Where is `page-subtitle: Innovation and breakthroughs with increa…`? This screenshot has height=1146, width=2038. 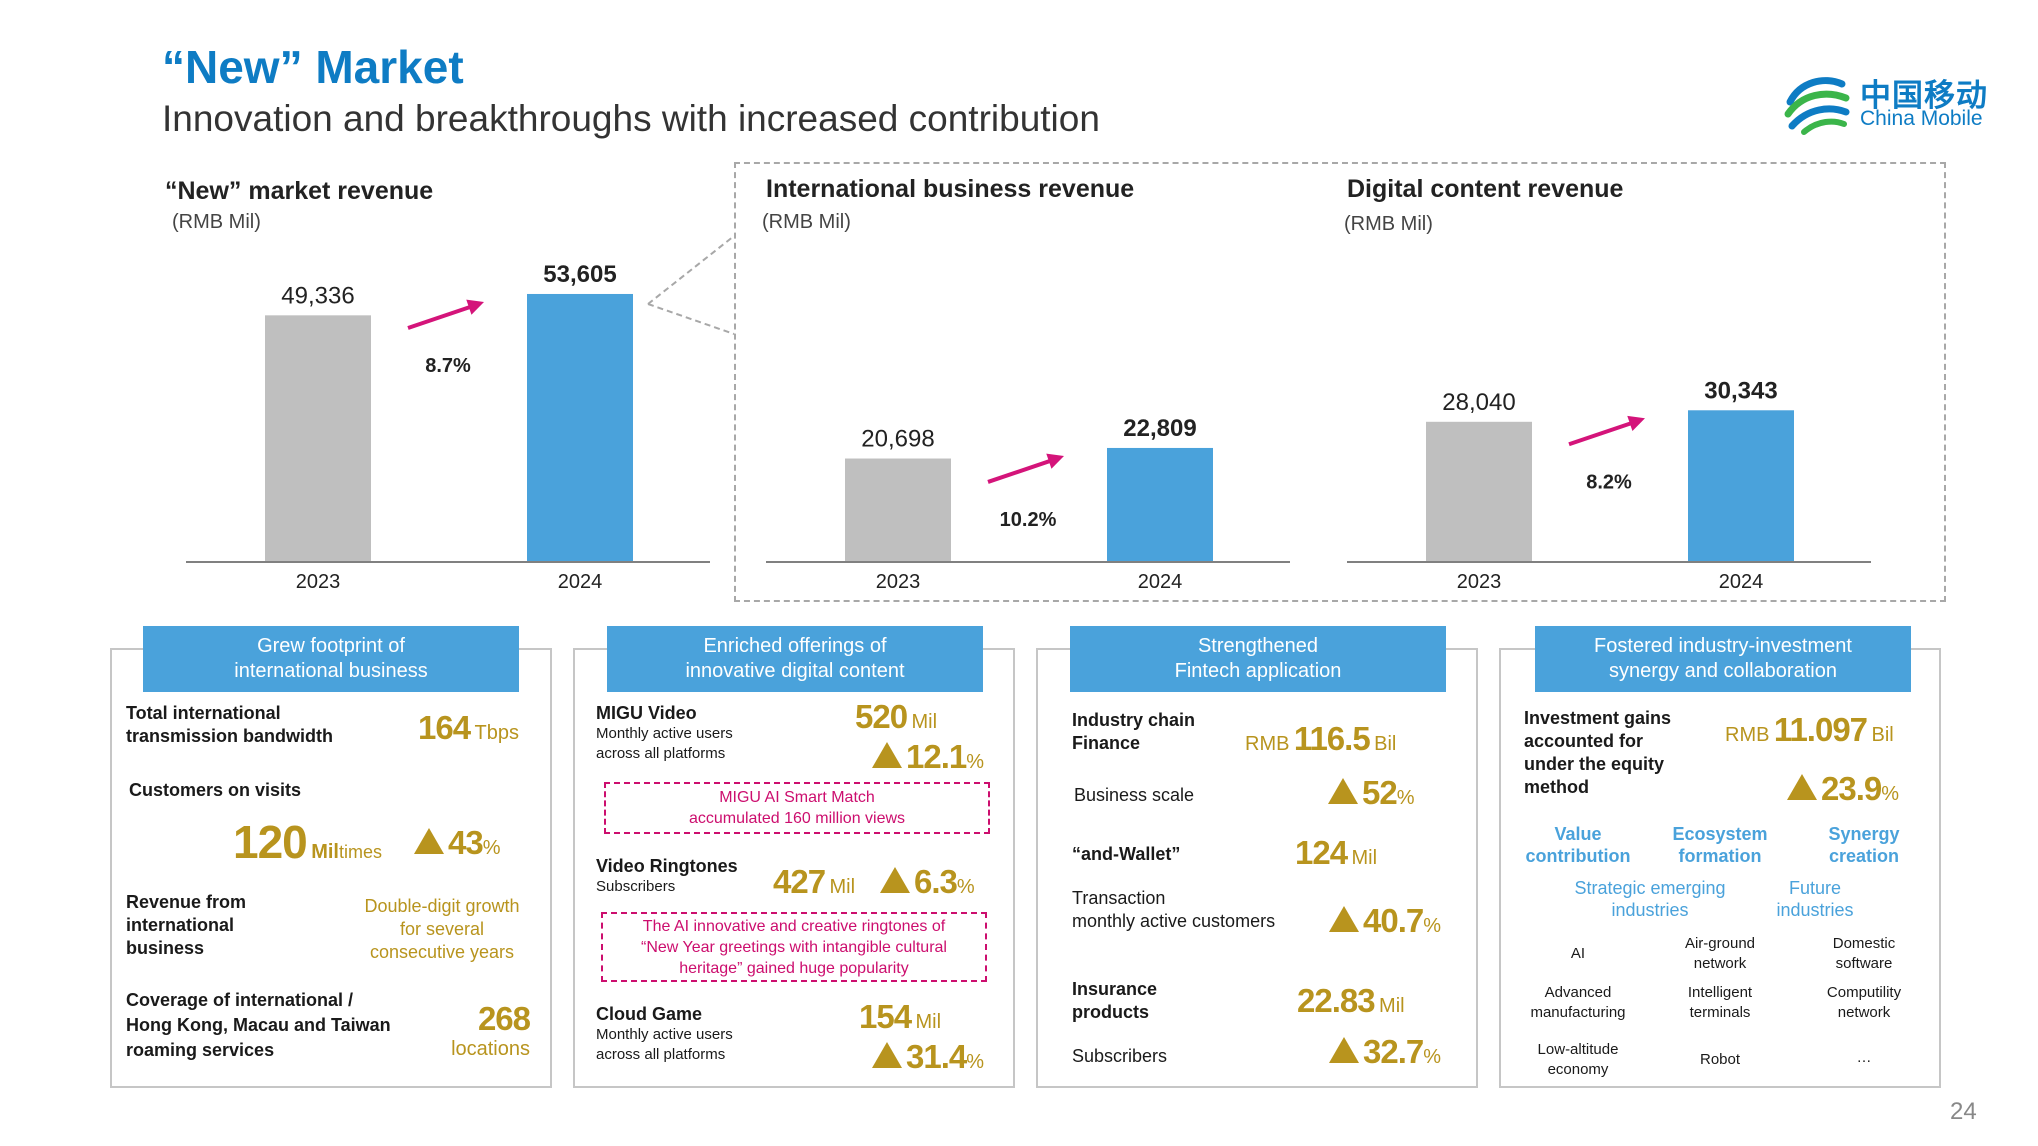
page-subtitle: Innovation and breakthroughs with increa… is located at coordinates (631, 118).